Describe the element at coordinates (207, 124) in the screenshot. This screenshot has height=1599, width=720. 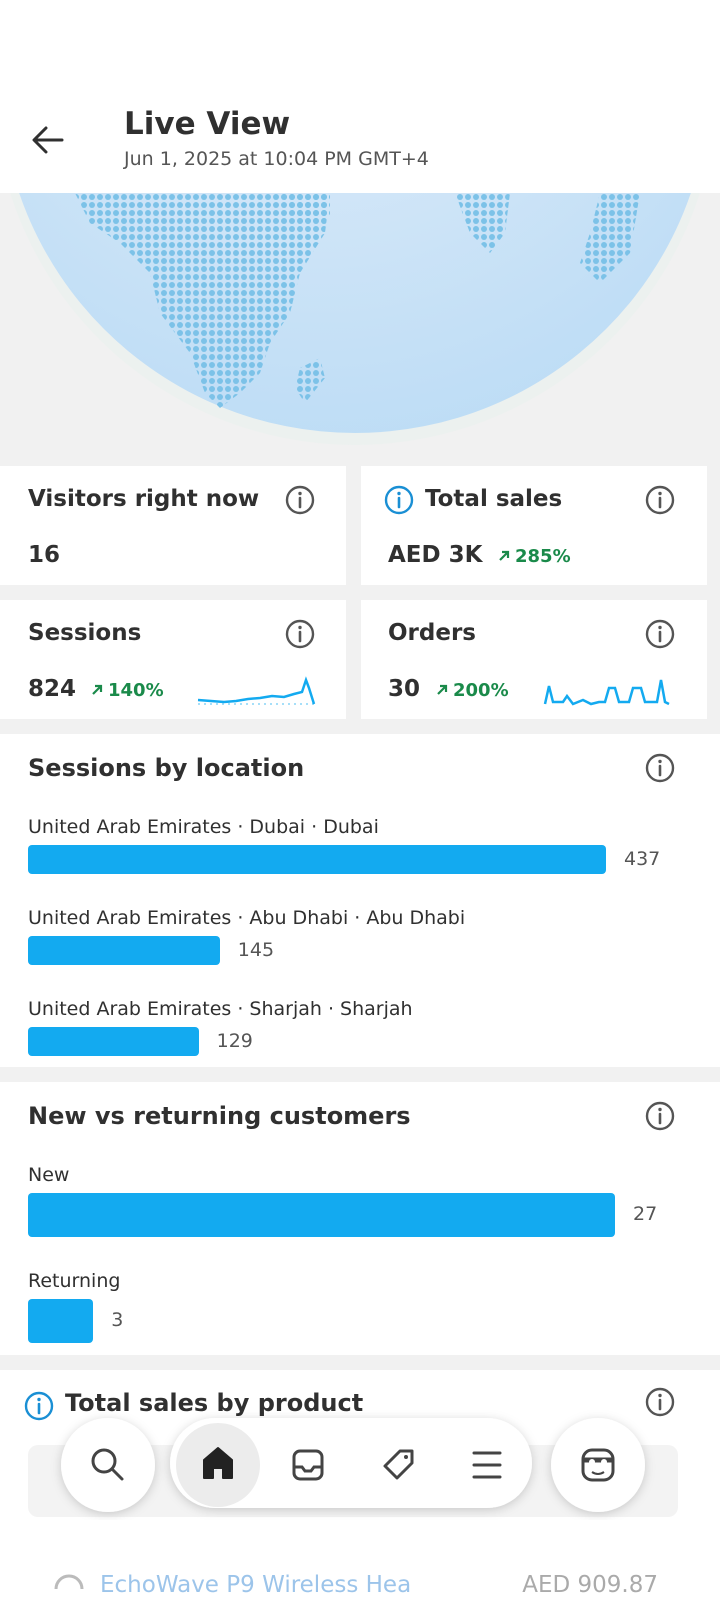
I see `title: Live View` at that location.